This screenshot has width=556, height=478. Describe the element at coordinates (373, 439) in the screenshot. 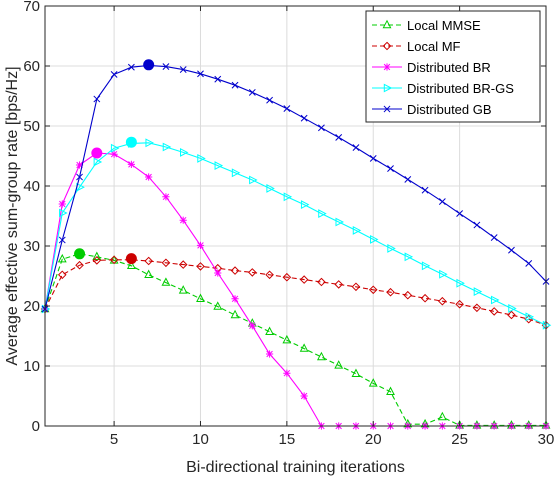

I see `x-tick-label: 20` at that location.